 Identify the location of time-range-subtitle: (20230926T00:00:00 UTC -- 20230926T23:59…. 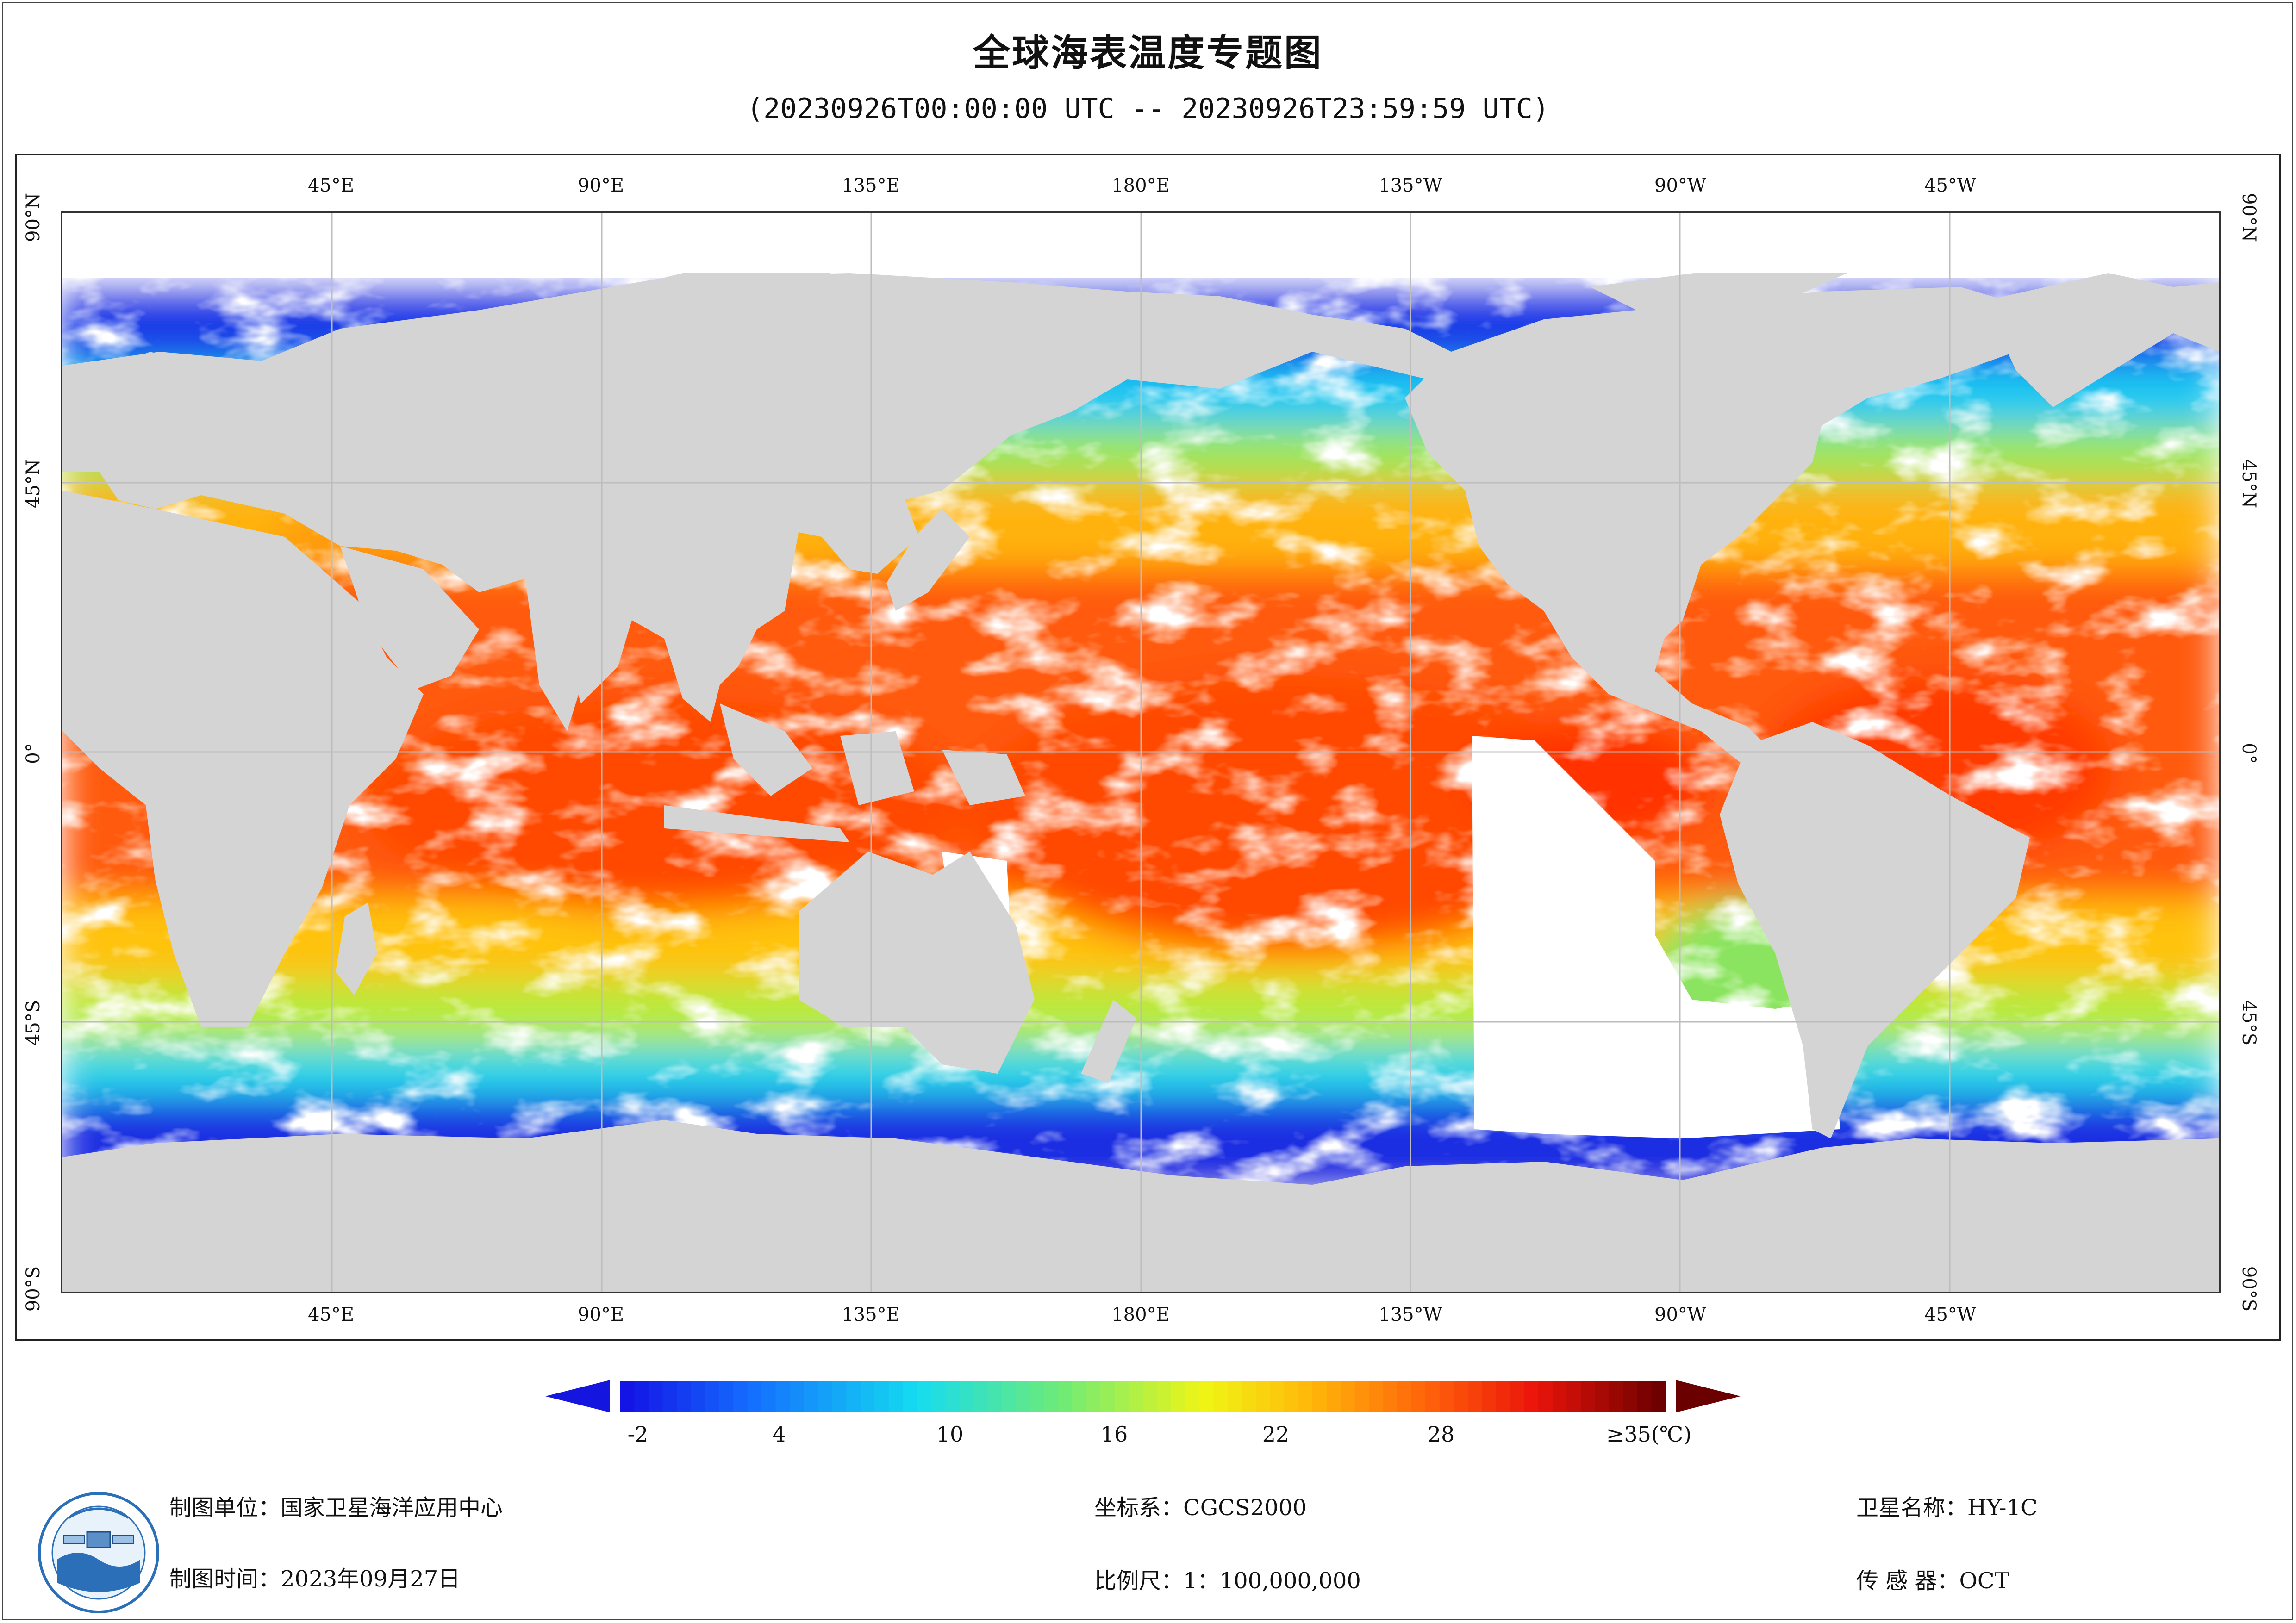
(1148, 109).